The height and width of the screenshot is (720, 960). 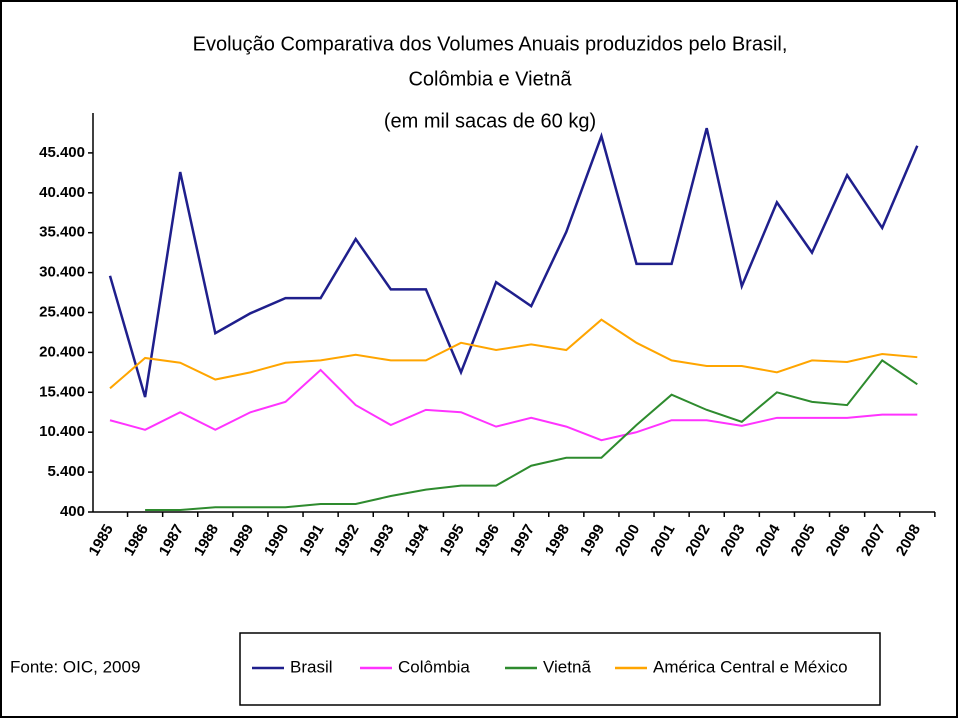 What do you see at coordinates (62, 232) in the screenshot?
I see `y-tick-label: 35.400` at bounding box center [62, 232].